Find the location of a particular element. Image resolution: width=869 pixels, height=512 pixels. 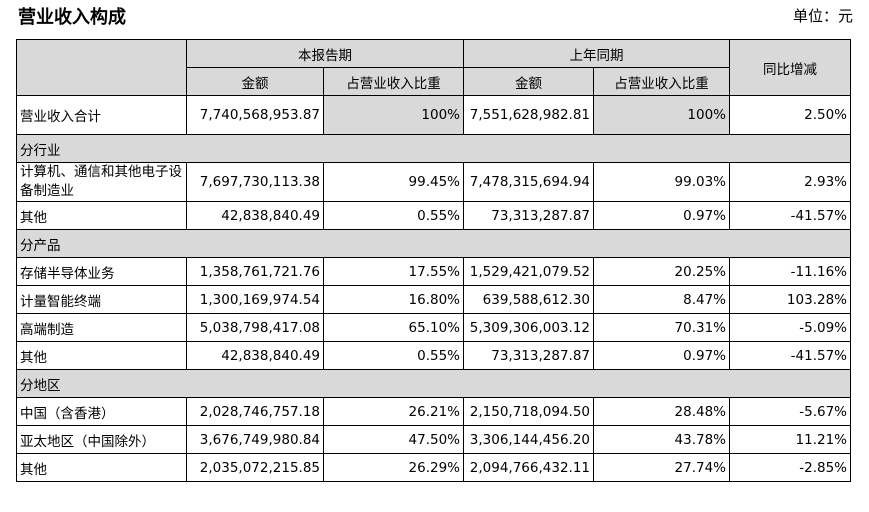

row-label: 高端制造 is located at coordinates (101, 327).